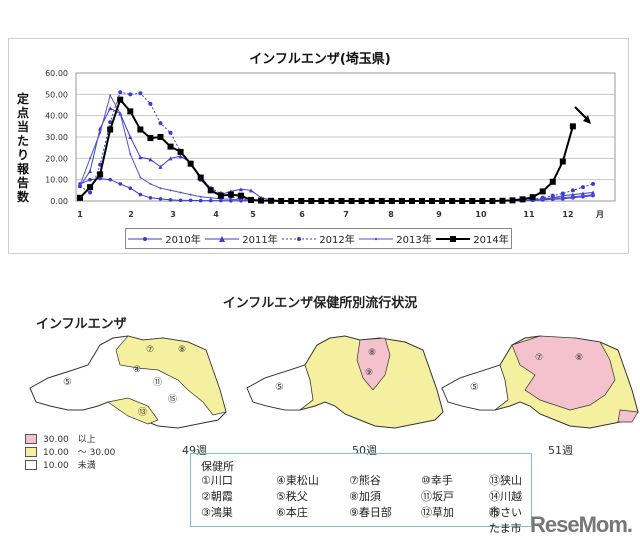 The width and height of the screenshot is (640, 550). What do you see at coordinates (80, 214) in the screenshot?
I see `svg-text: 1` at bounding box center [80, 214].